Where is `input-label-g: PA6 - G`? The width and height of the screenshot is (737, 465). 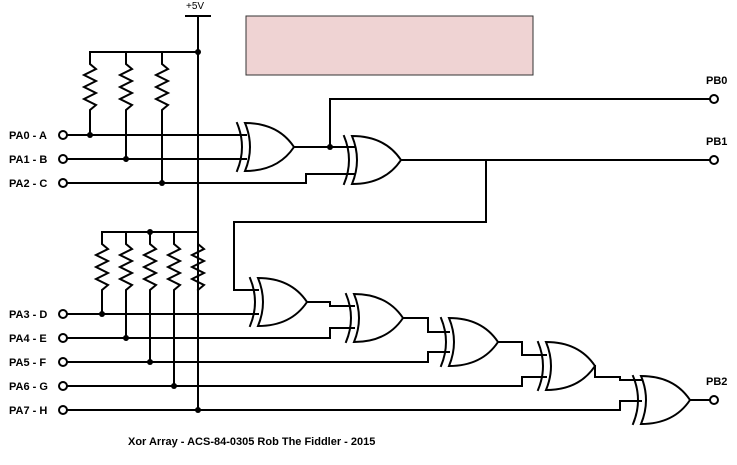
input-label-g: PA6 - G is located at coordinates (28, 387).